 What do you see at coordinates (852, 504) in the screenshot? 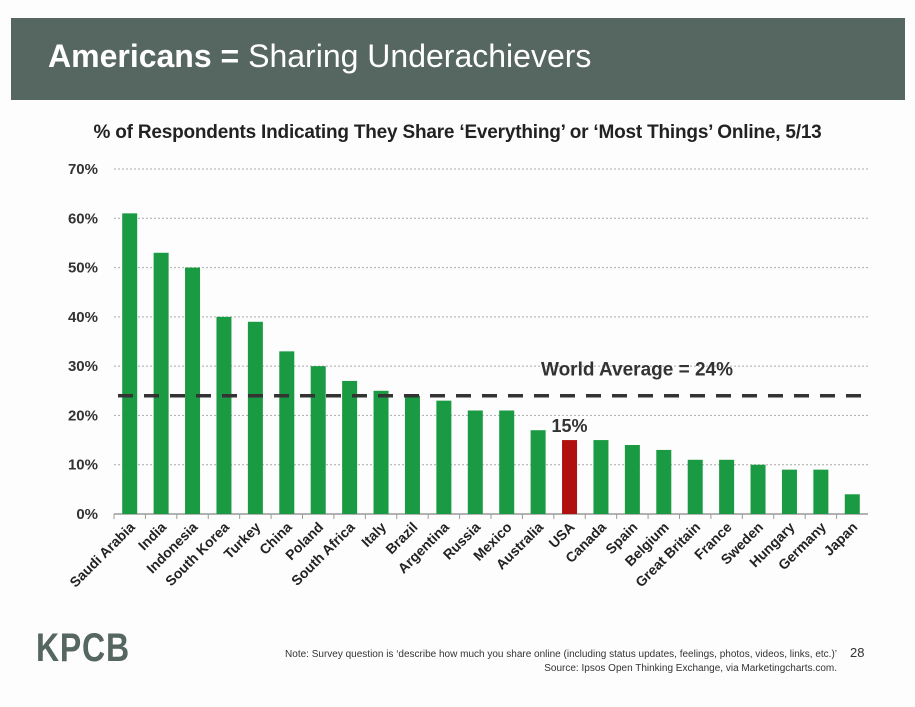
I see `bar-japan` at bounding box center [852, 504].